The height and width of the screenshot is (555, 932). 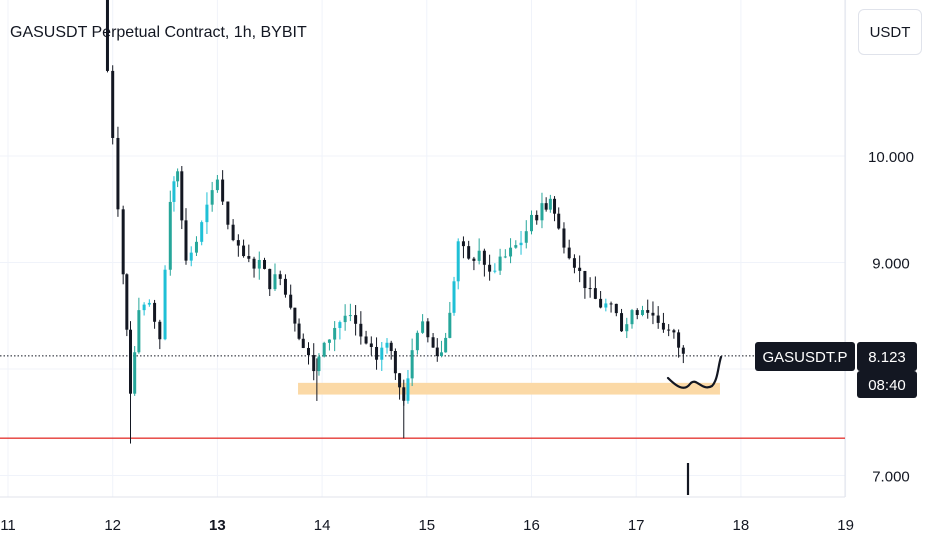 What do you see at coordinates (804, 357) in the screenshot?
I see `symbol-label: GASUSDT.P` at bounding box center [804, 357].